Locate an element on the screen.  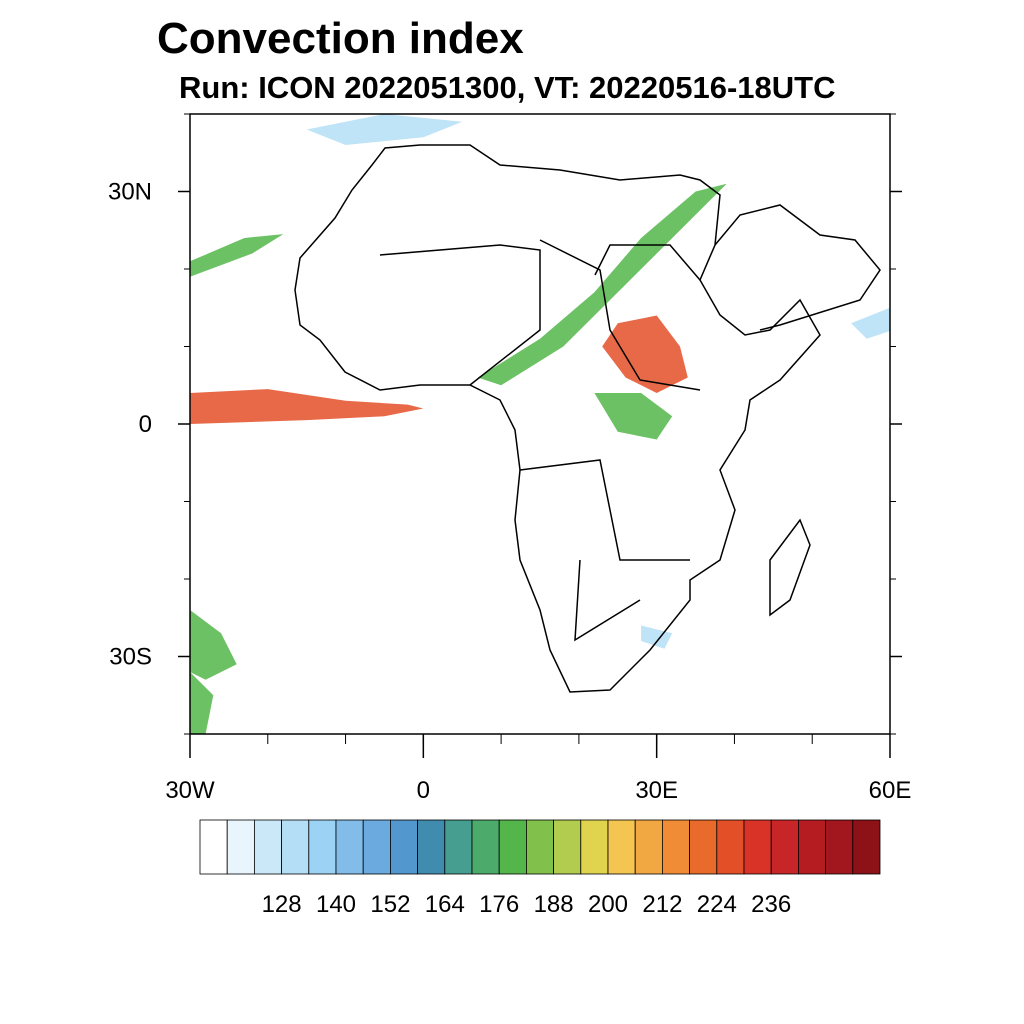
north-atlantic-band is located at coordinates (237, 255).